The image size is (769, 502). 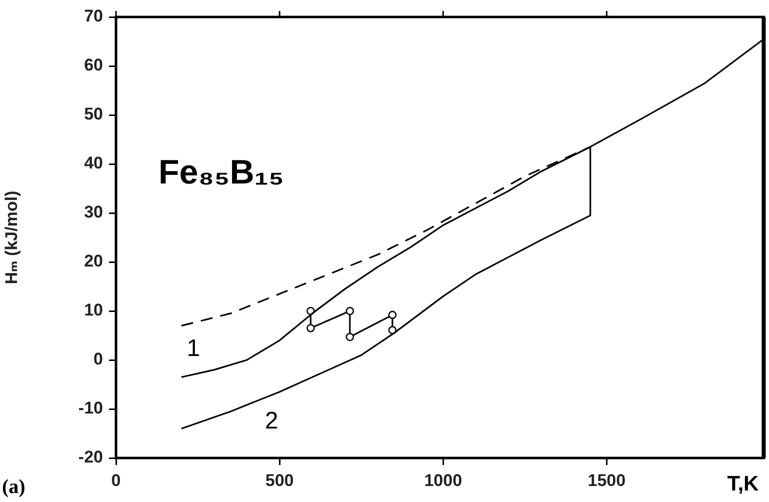 I want to click on x-tick-label: 0, so click(x=116, y=480).